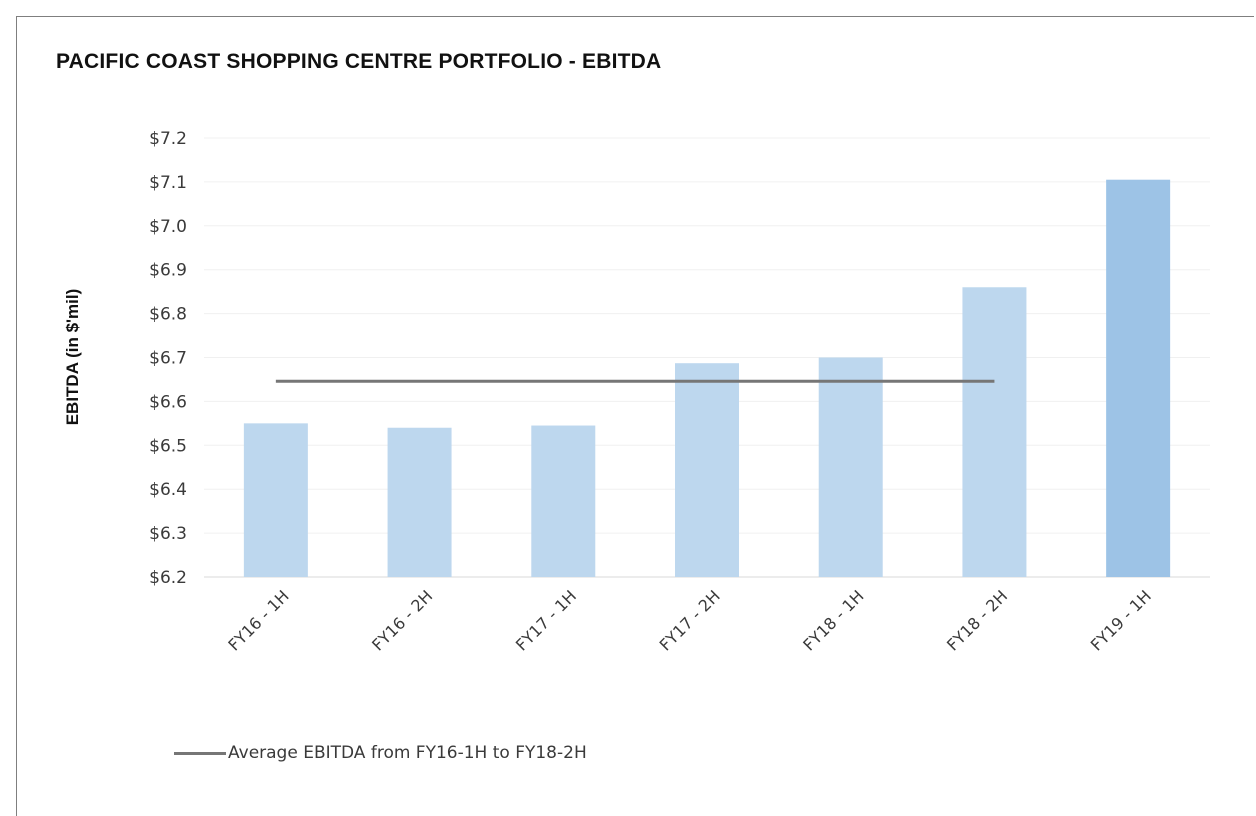 This screenshot has width=1256, height=816. Describe the element at coordinates (168, 446) in the screenshot. I see `y-tick-label: $6.5` at that location.